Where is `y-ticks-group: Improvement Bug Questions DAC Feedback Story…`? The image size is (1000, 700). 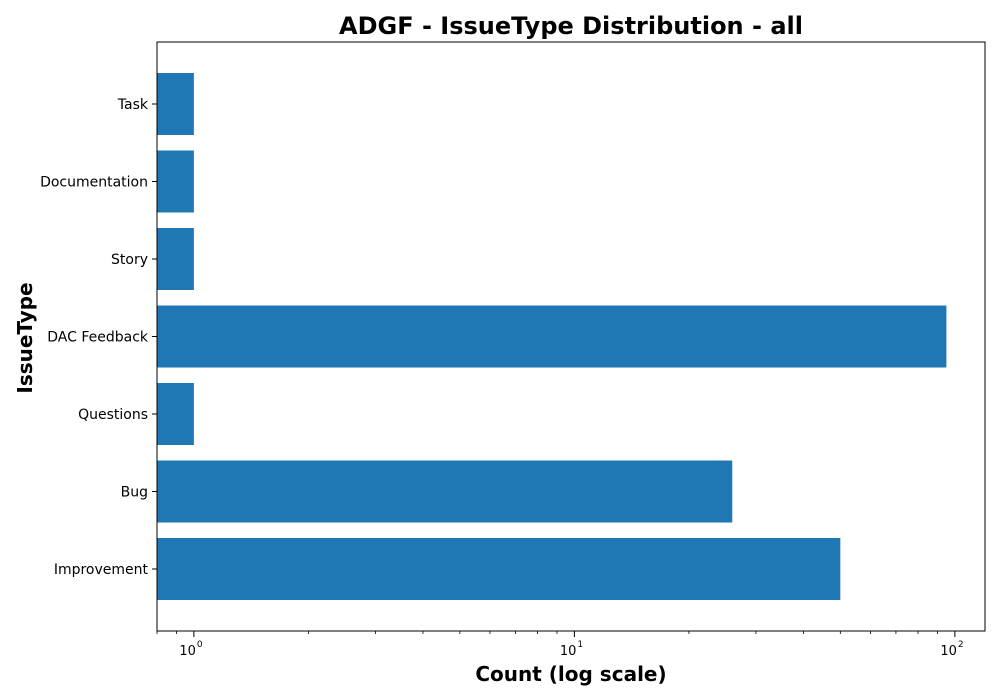 y-ticks-group: Improvement Bug Questions DAC Feedback Story… is located at coordinates (98, 337).